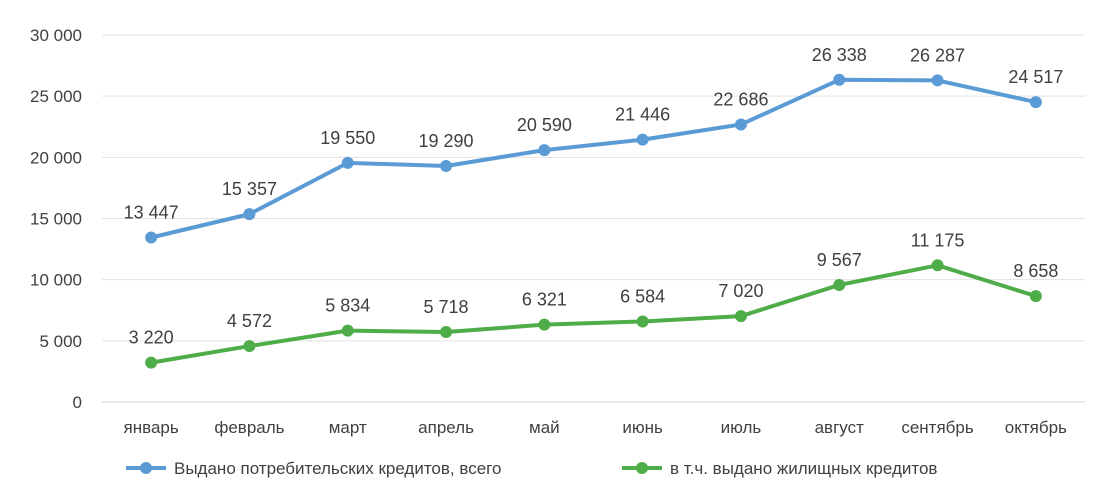  What do you see at coordinates (446, 141) in the screenshot?
I see `data-label: 19 290` at bounding box center [446, 141].